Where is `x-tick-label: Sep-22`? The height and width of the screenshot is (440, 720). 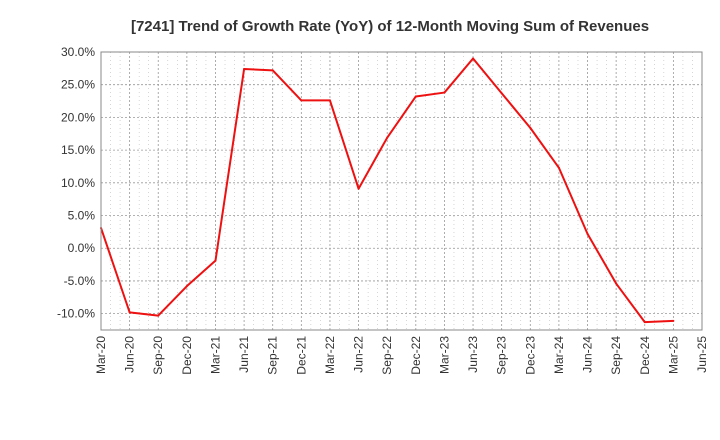
x-tick-label: Sep-22 is located at coordinates (387, 355).